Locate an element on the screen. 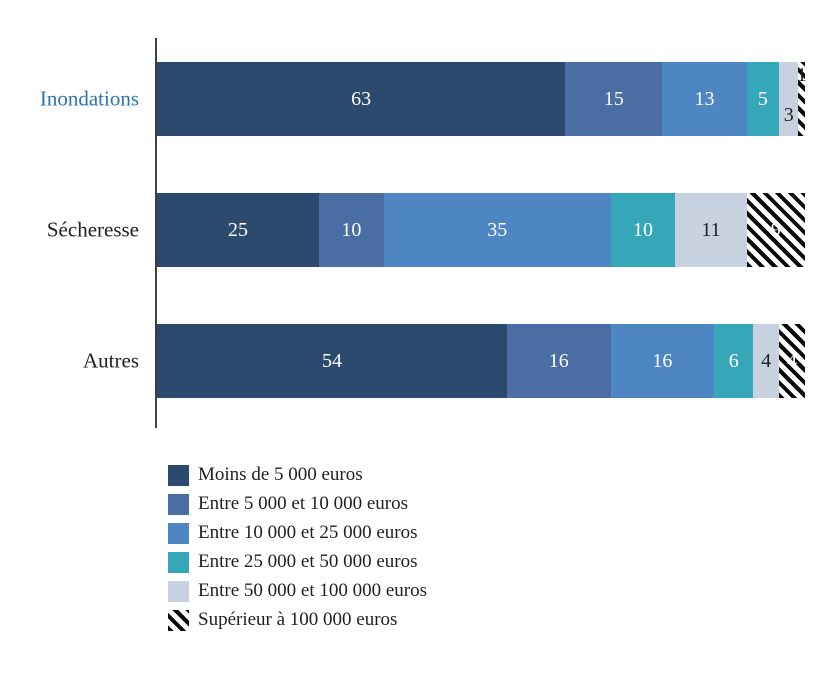  bar-value-label: 6 is located at coordinates (733, 361).